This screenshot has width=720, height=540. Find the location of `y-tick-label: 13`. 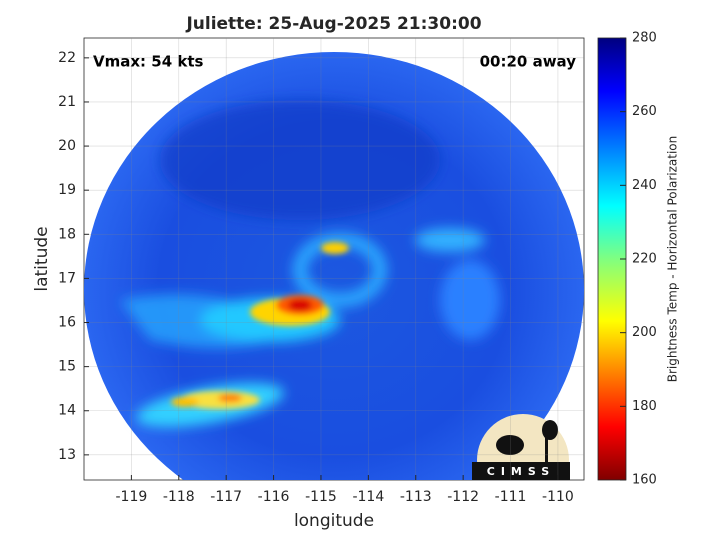

y-tick-label: 13 is located at coordinates (67, 455).